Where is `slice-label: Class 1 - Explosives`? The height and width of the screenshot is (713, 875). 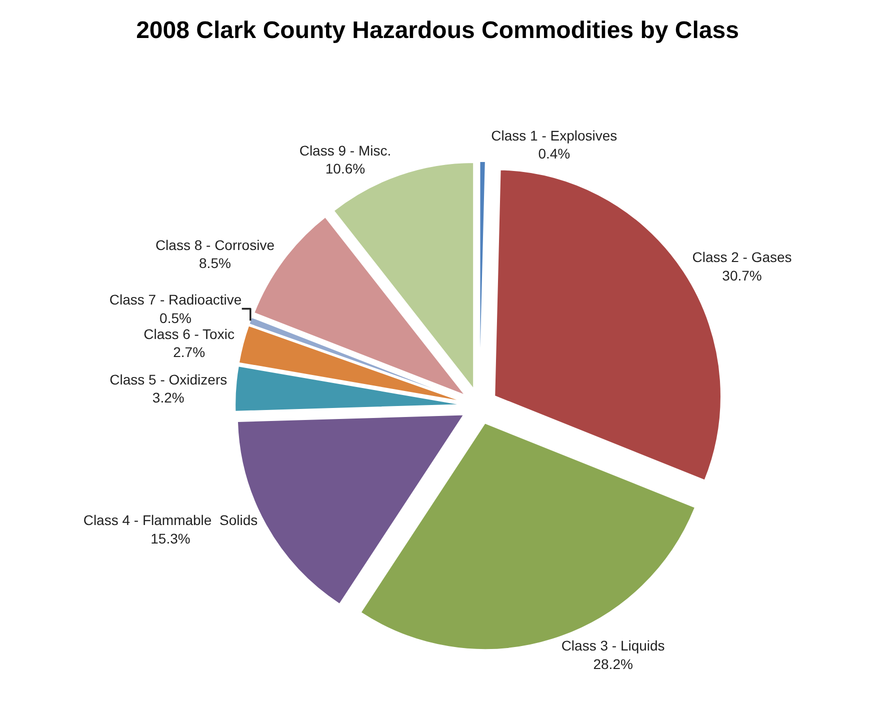 slice-label: Class 1 - Explosives is located at coordinates (554, 135).